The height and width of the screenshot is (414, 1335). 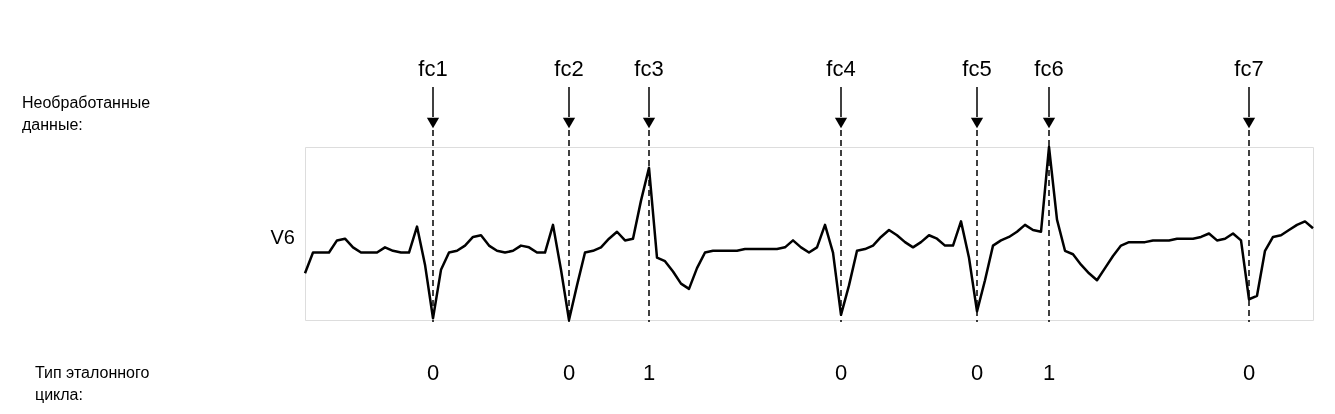 I want to click on x-tick-label: fc1, so click(x=433, y=68).